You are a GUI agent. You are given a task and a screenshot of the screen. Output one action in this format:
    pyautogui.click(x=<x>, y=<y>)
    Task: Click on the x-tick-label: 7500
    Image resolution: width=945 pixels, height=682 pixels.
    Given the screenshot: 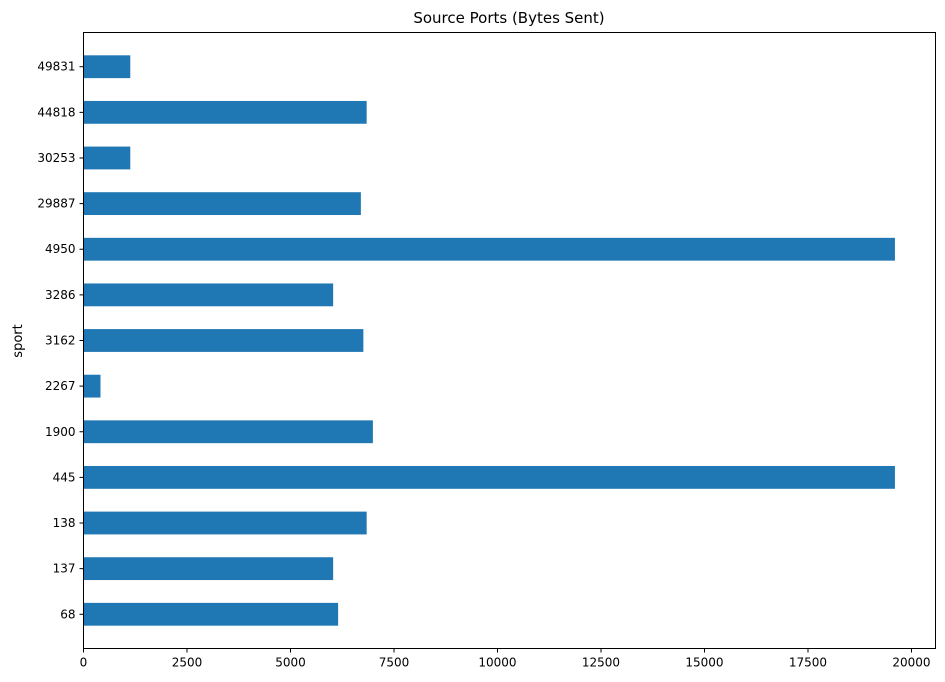 What is the action you would take?
    pyautogui.click(x=394, y=663)
    